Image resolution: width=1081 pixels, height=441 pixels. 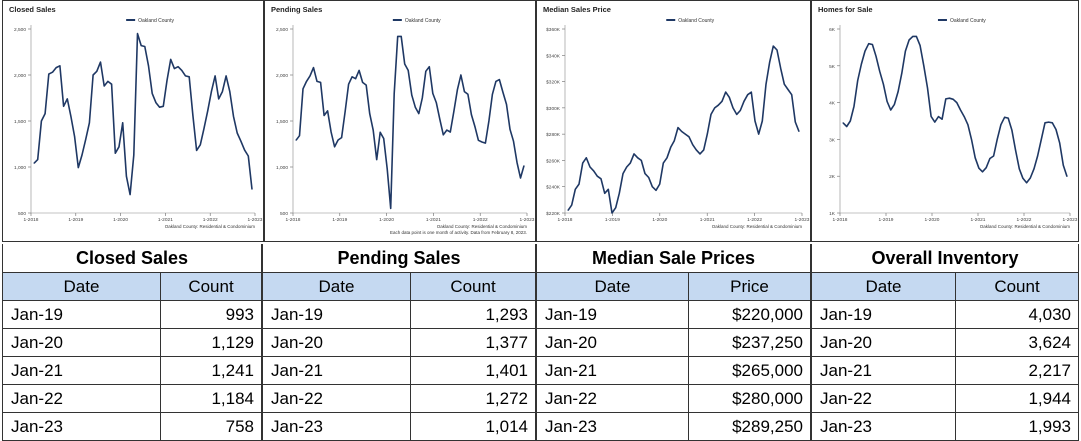 What do you see at coordinates (767, 342) in the screenshot?
I see `cell-value: $237,250` at bounding box center [767, 342].